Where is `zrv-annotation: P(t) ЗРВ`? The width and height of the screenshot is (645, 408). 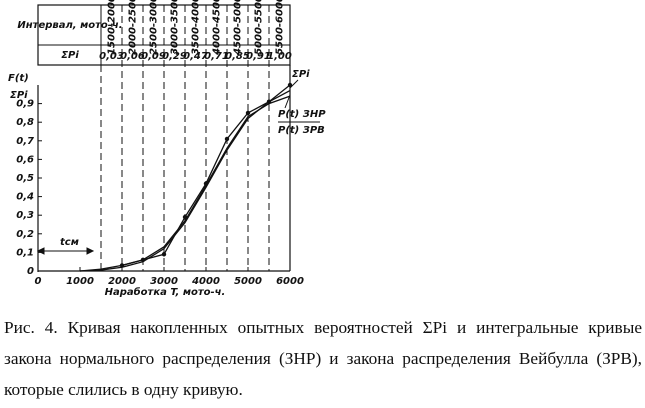 zrv-annotation: P(t) ЗРВ is located at coordinates (301, 130).